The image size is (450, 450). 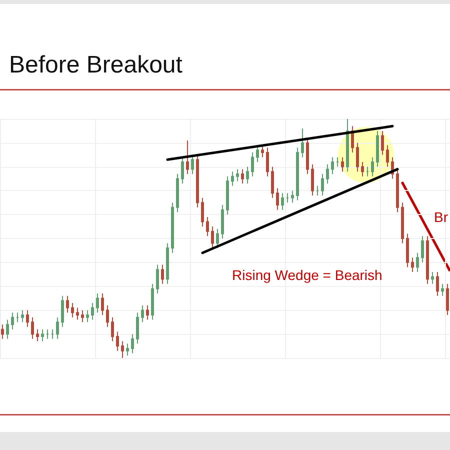 I want to click on annotation: Rising Wedge = Bearish, so click(x=307, y=275).